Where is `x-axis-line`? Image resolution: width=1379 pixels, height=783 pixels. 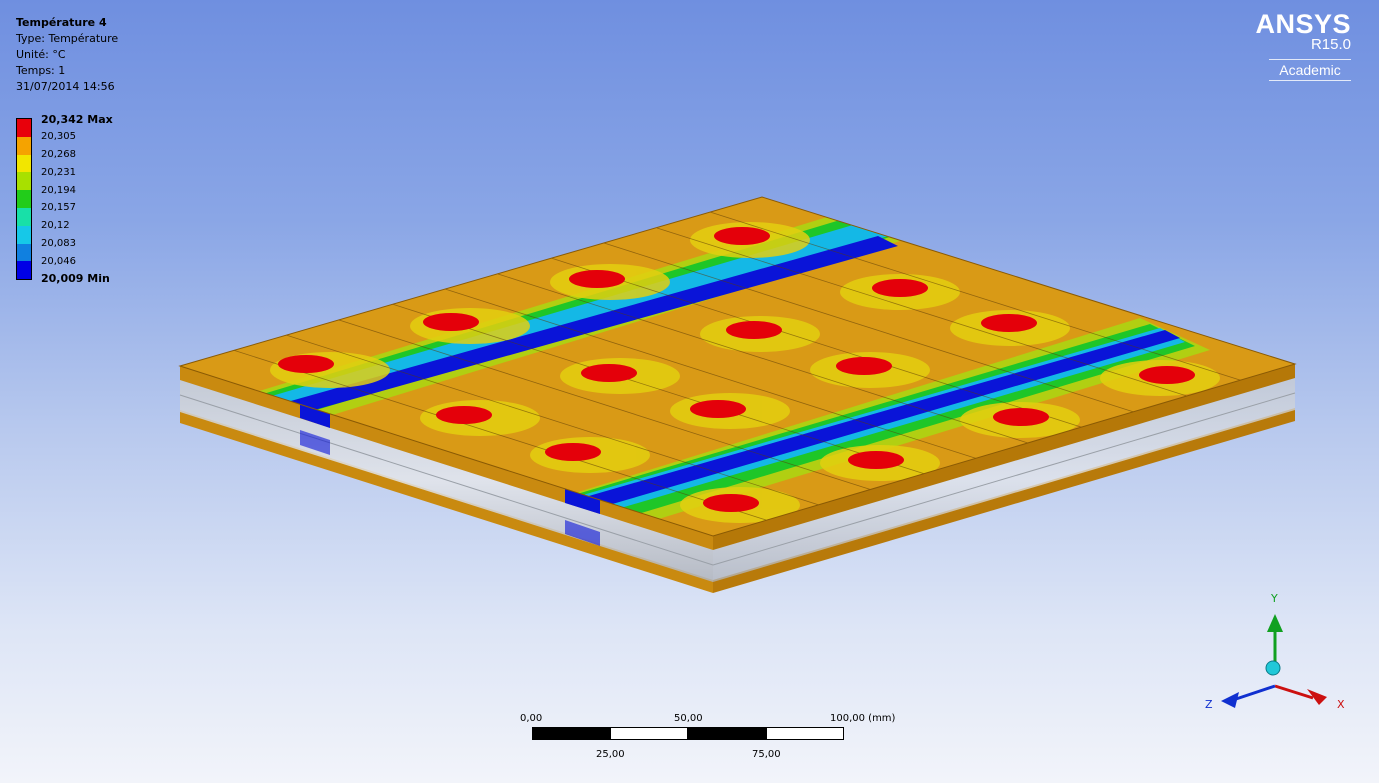 x-axis-line is located at coordinates (1294, 692).